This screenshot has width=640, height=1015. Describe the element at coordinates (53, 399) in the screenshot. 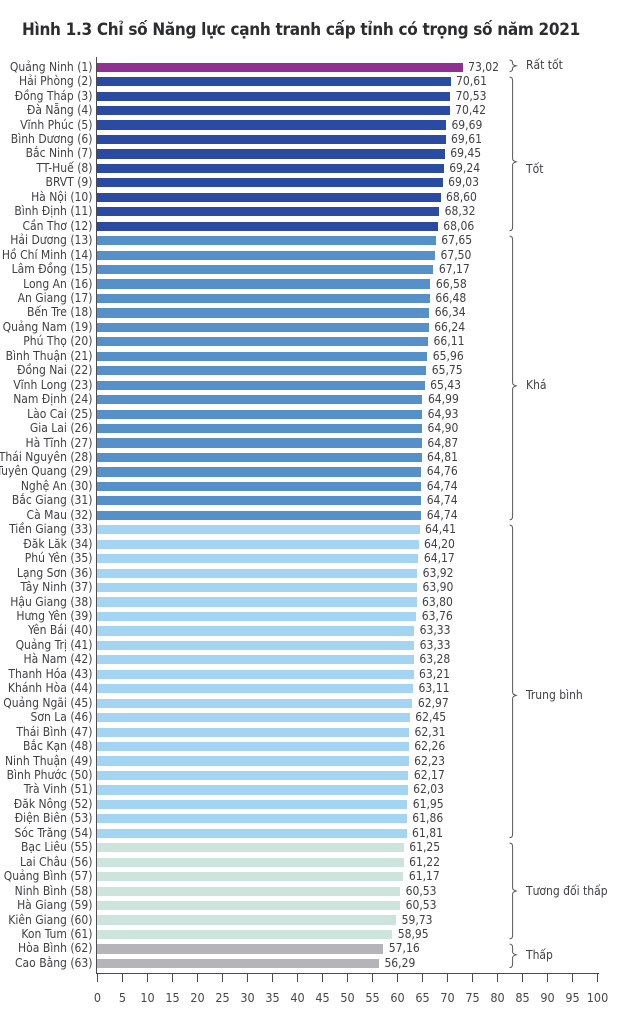

I see `province-label-text: Nam Định (24)` at that location.